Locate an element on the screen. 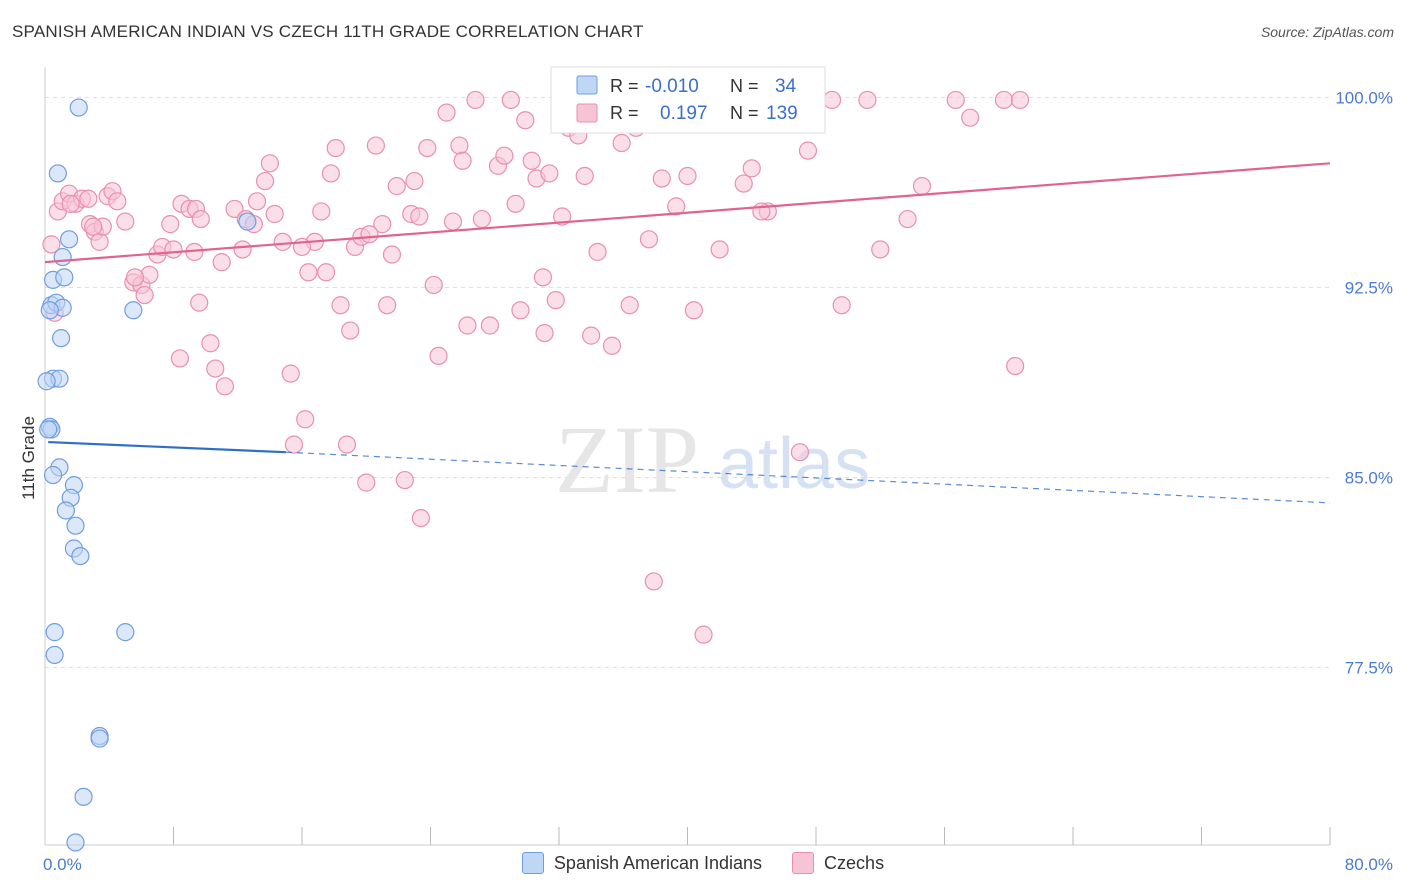  y-tick-label-0: 100.0% is located at coordinates (1364, 97).